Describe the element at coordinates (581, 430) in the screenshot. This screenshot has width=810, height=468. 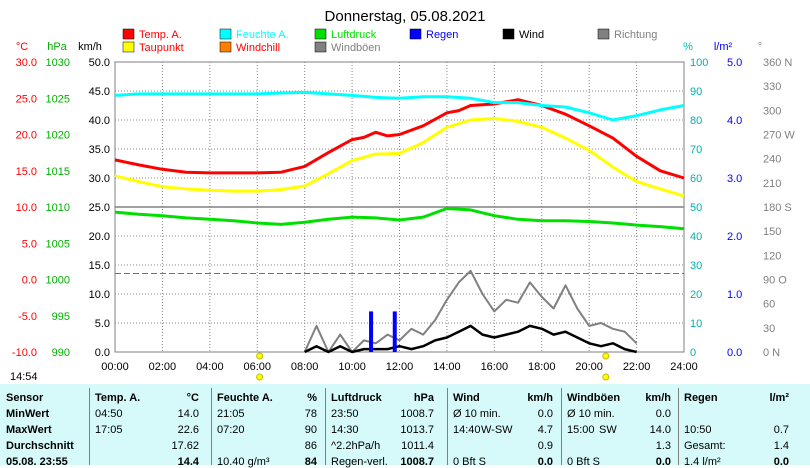
I see `stats-cell: 15:00` at that location.